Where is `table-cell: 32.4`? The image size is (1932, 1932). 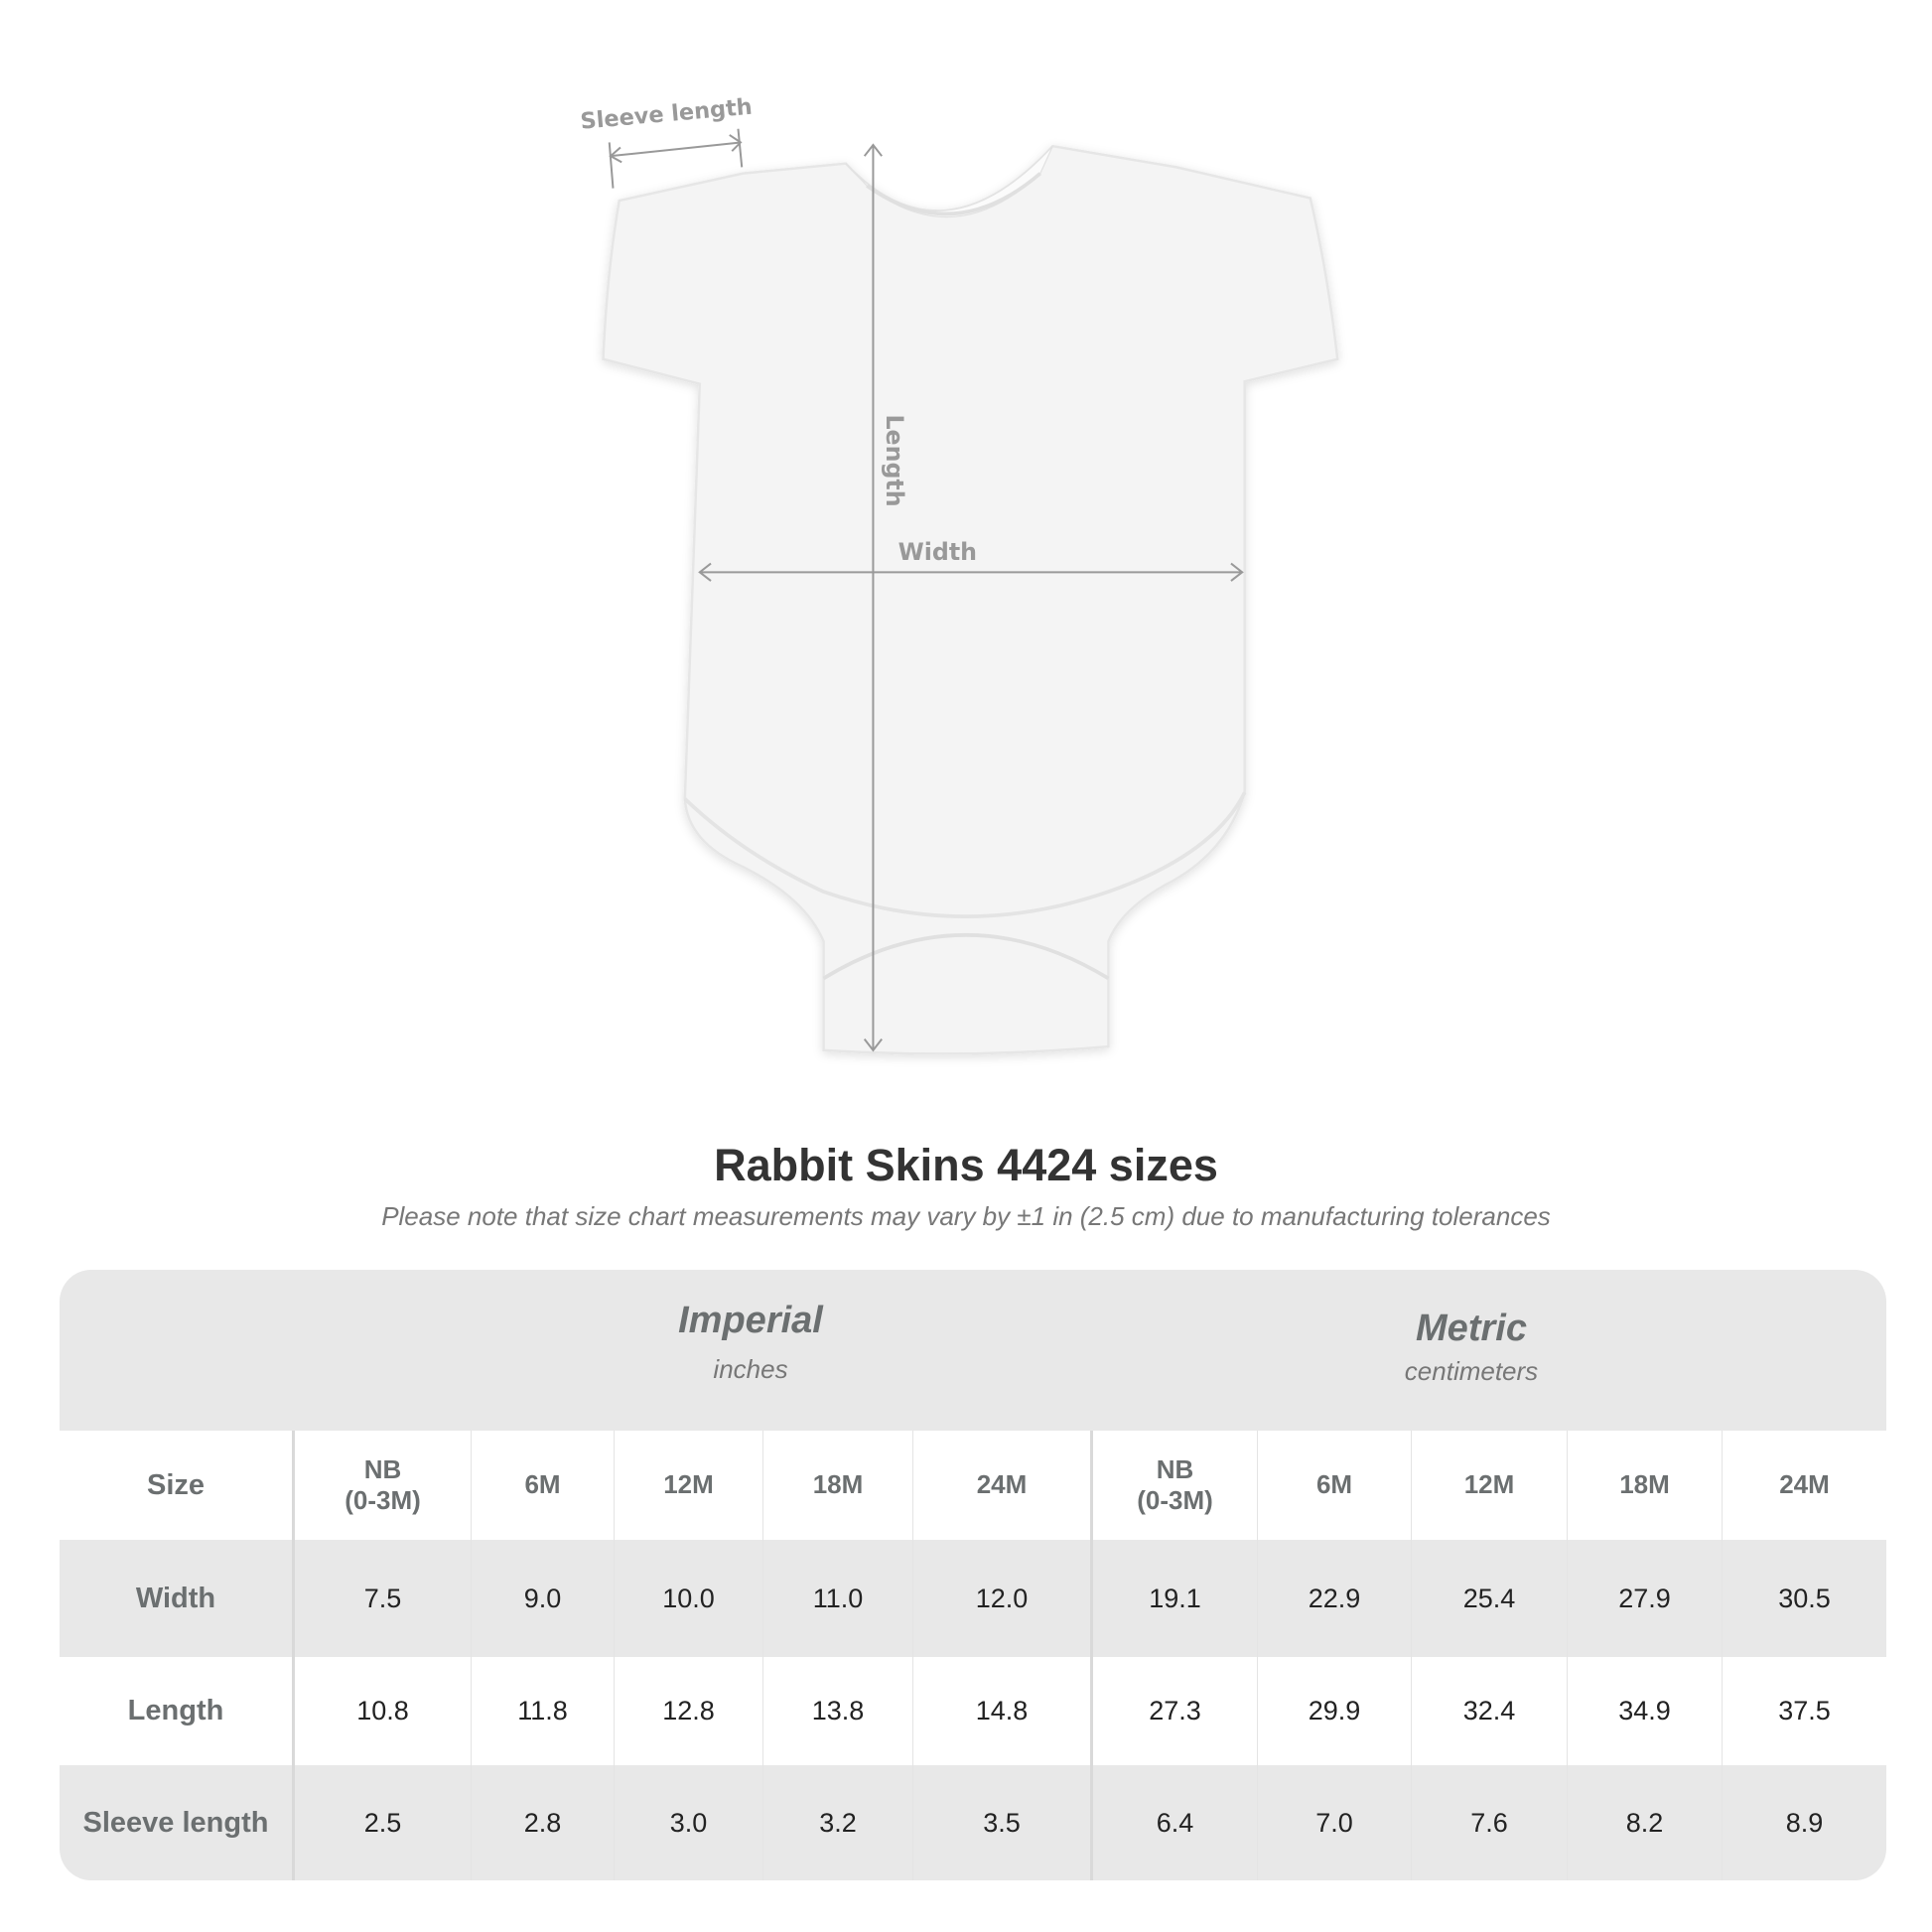 table-cell: 32.4 is located at coordinates (1489, 1711).